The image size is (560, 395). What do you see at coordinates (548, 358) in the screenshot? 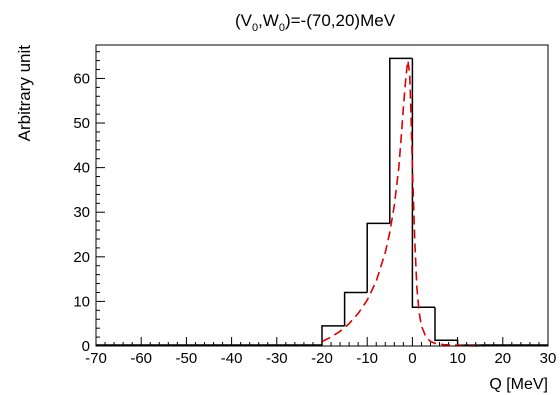
I see `x-tick-label: 30` at bounding box center [548, 358].